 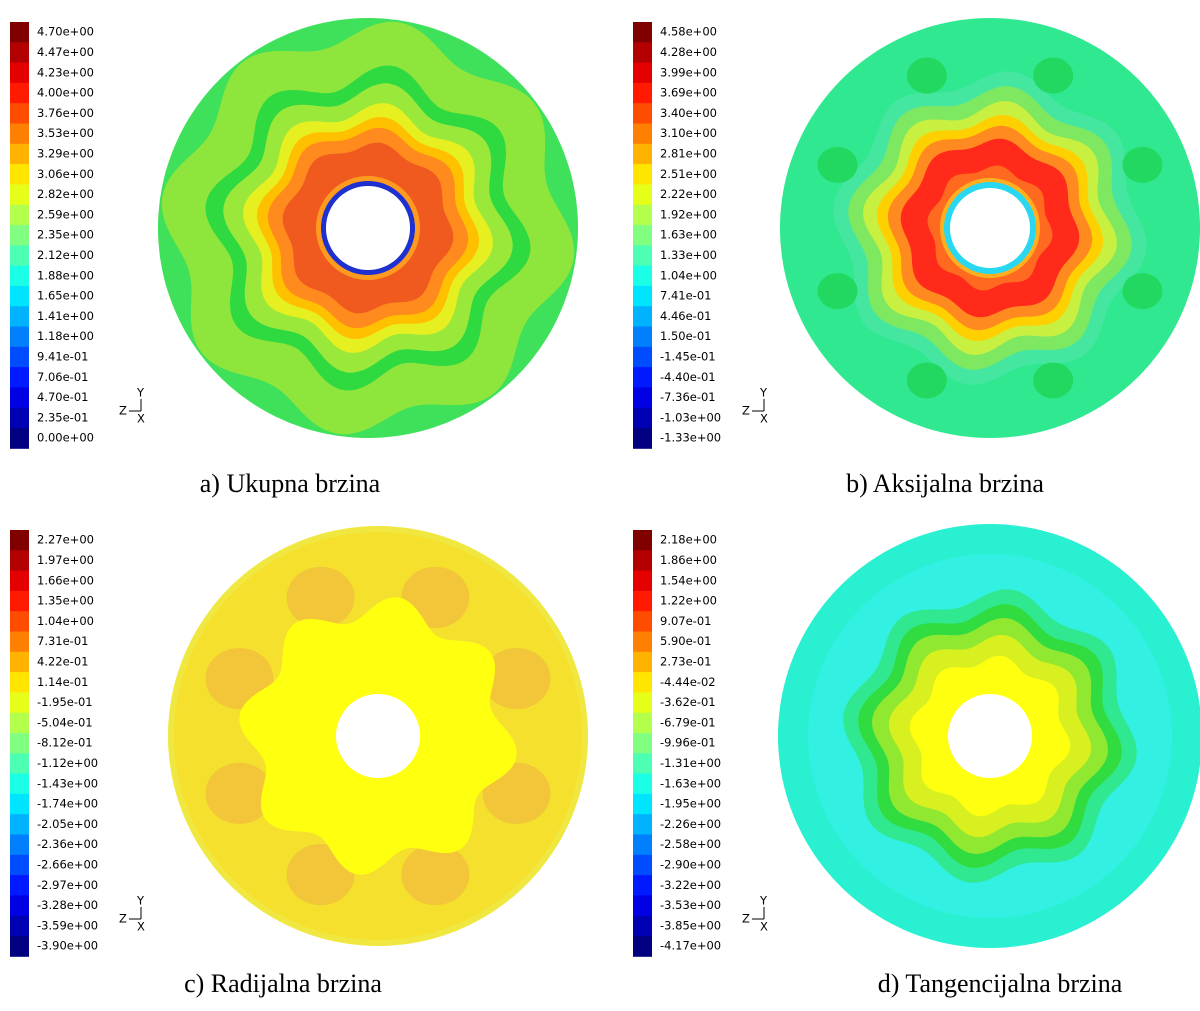 I want to click on colorbar-label: 2.35e+00, so click(x=65, y=235).